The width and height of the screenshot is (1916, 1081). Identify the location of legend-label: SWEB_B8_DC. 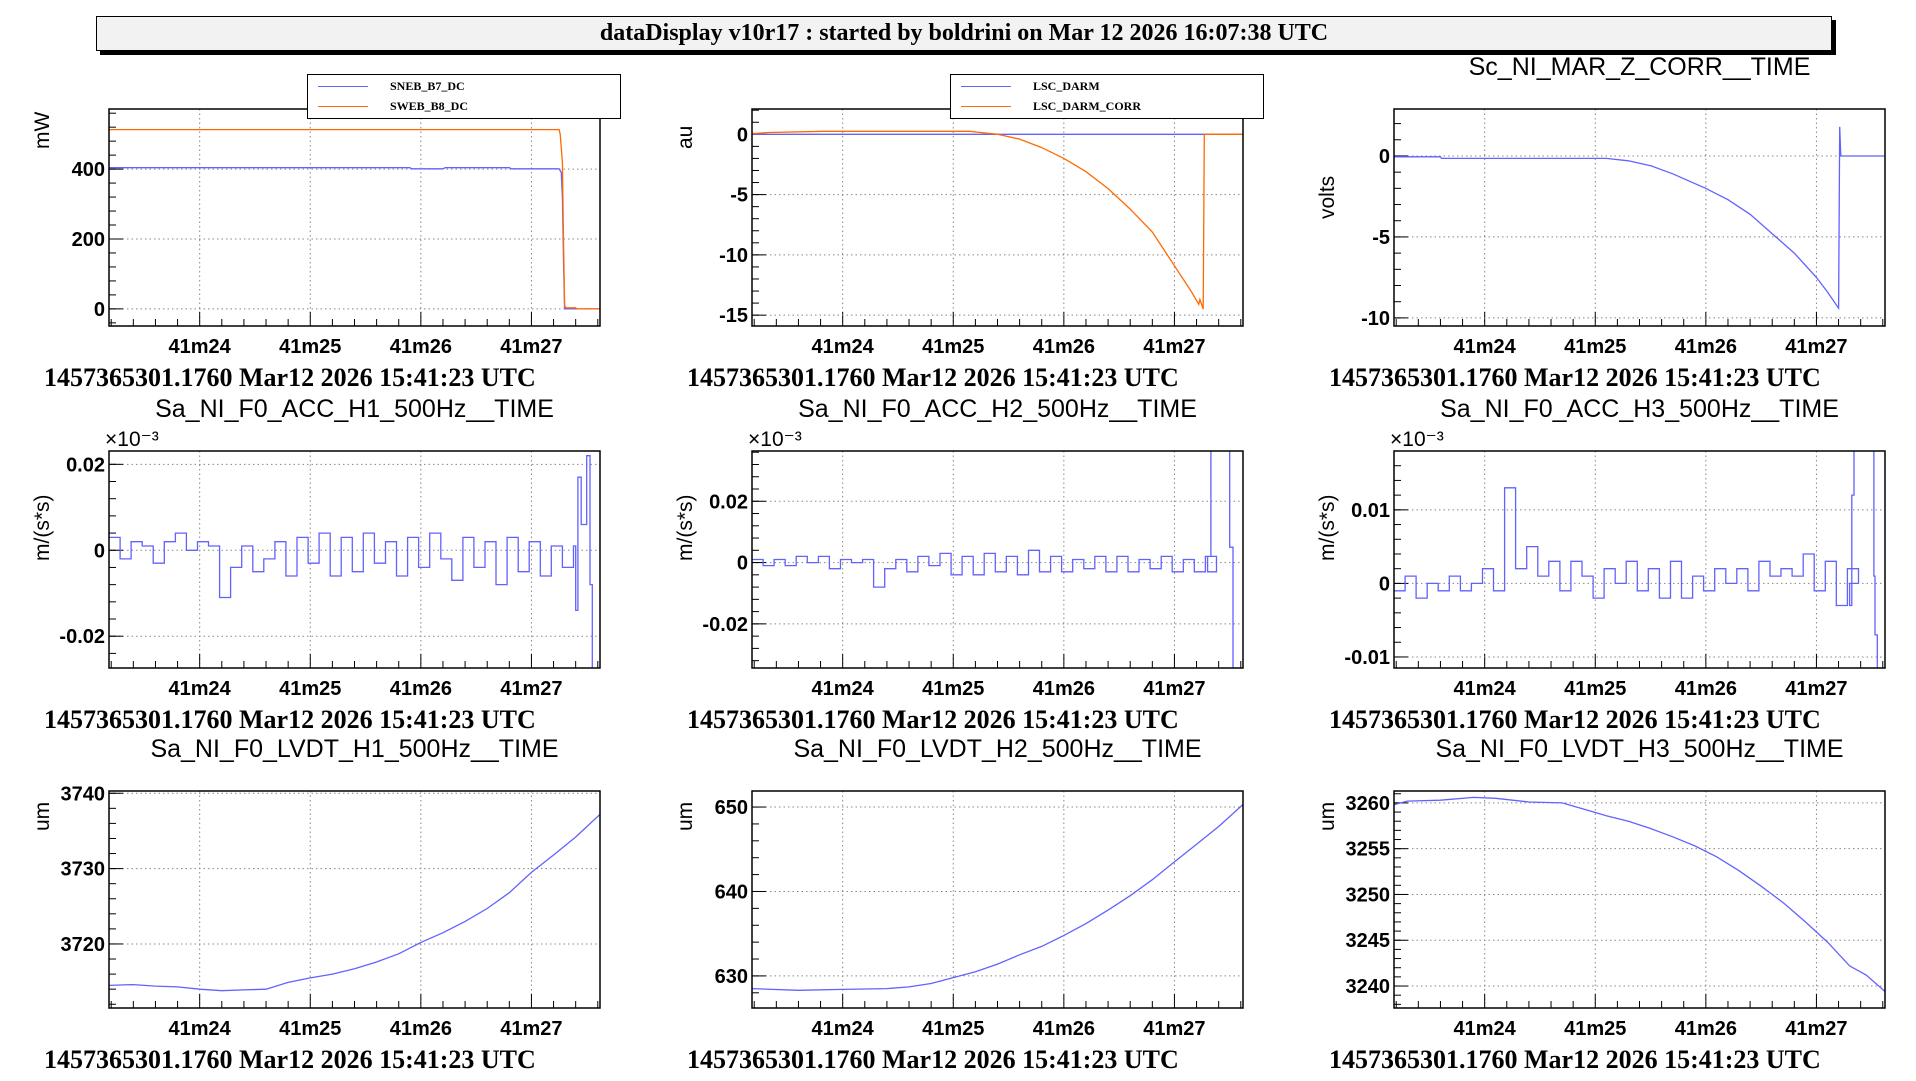
(429, 106).